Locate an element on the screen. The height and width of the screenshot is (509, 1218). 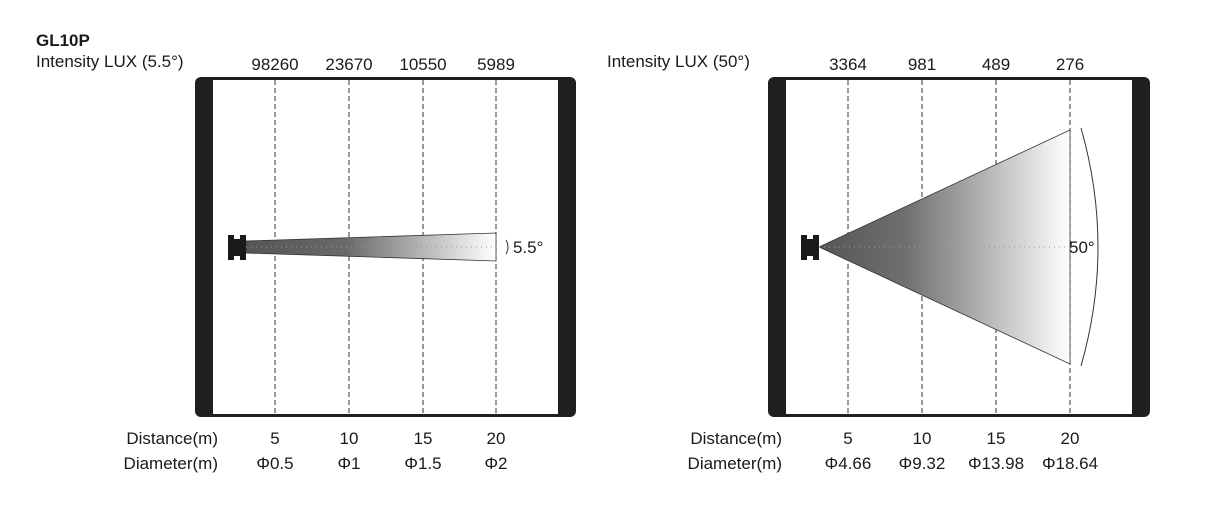
diameter-value: Φ9.32 is located at coordinates (922, 463).